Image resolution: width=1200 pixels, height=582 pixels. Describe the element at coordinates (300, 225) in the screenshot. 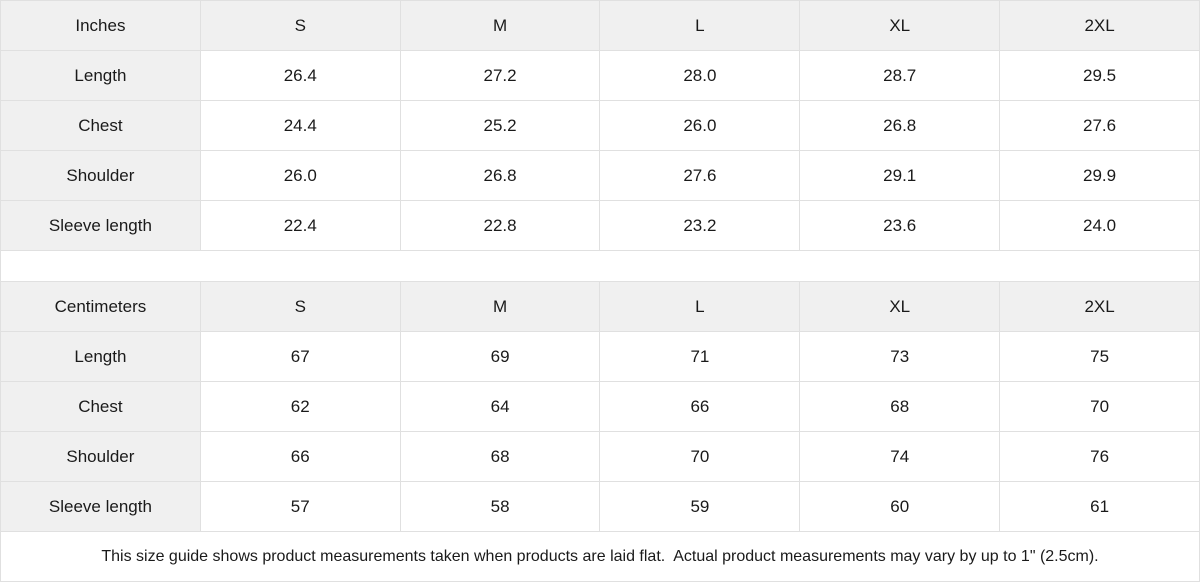

I see `measurement-value: 22.4` at that location.